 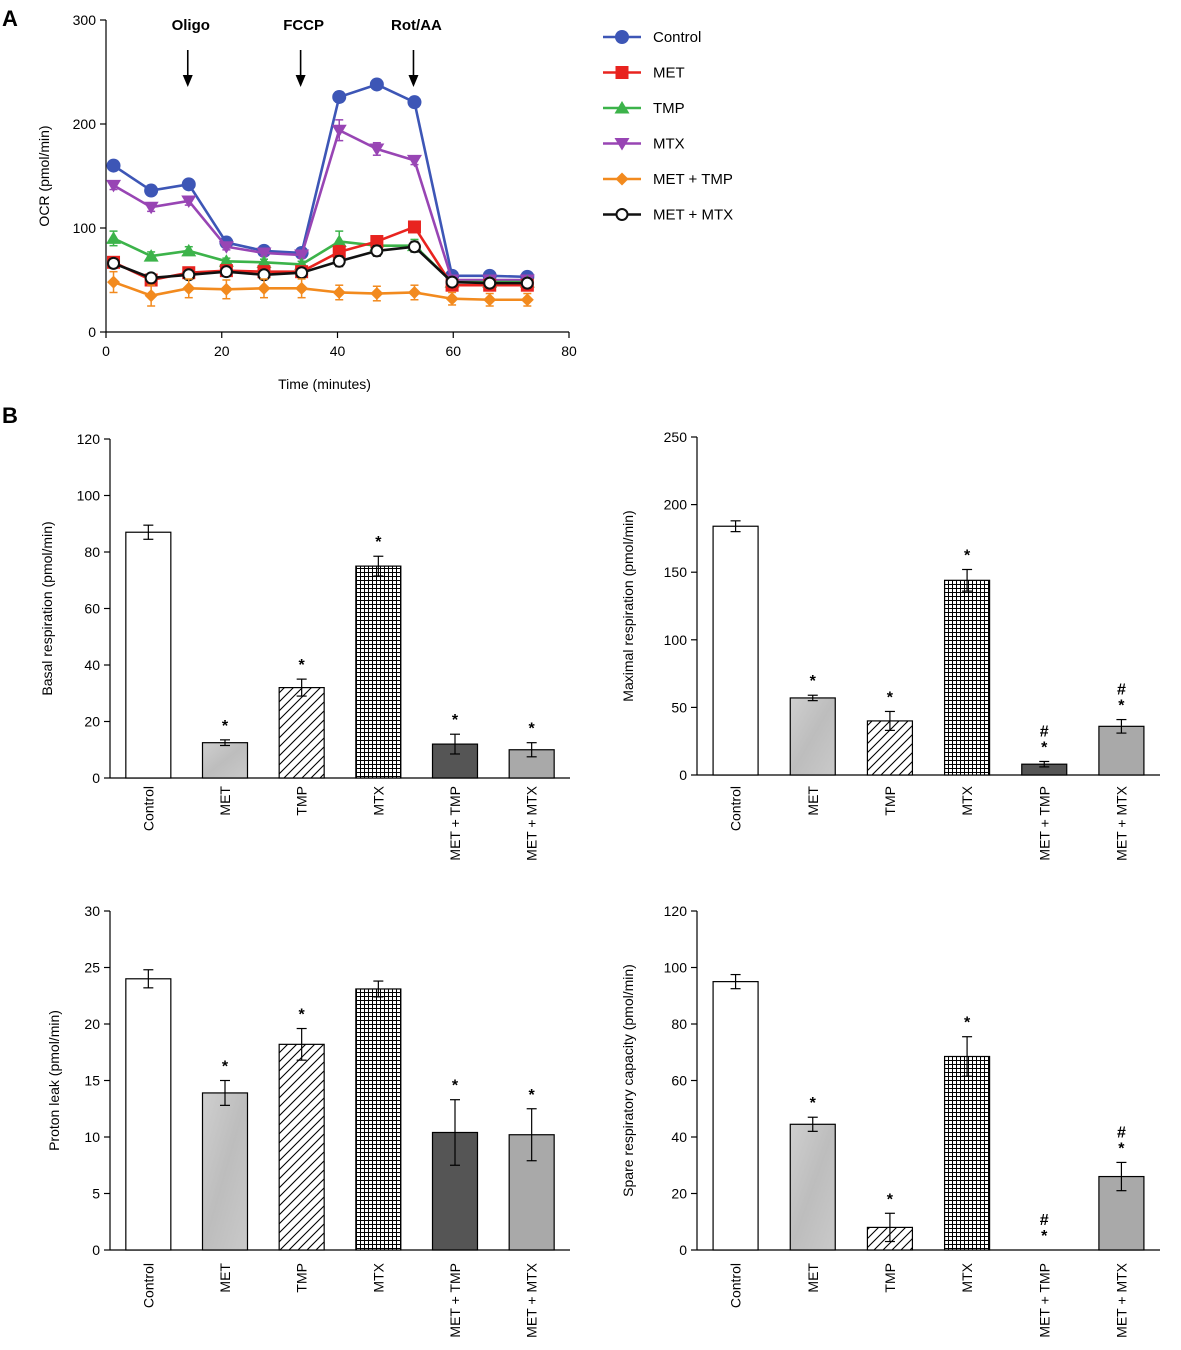 I want to click on series-line-control, so click(x=320, y=181).